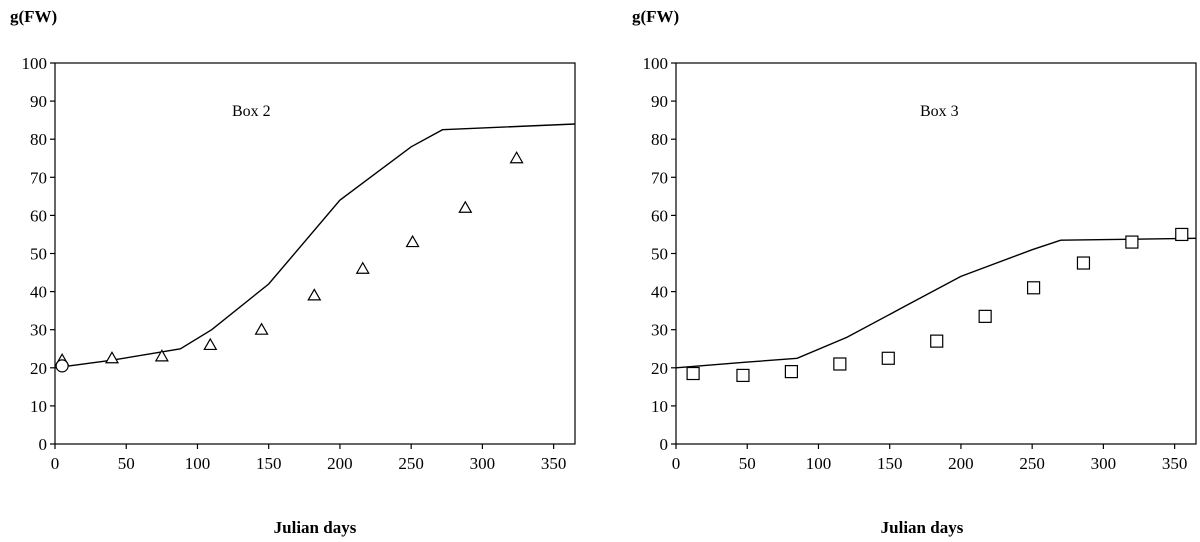 This screenshot has height=542, width=1200. What do you see at coordinates (251, 111) in the screenshot?
I see `panel-annotation: Box 2` at bounding box center [251, 111].